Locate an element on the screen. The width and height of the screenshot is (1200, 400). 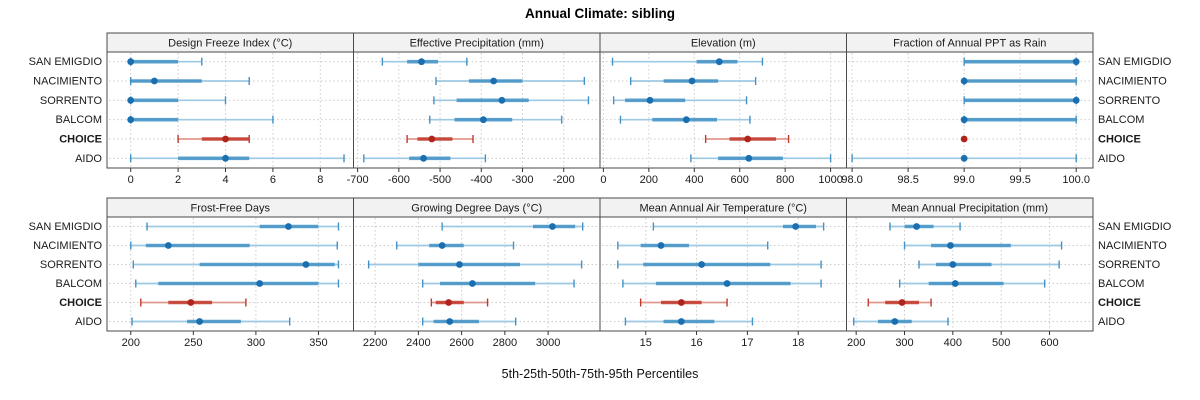
axis-tick-label: 2800 is located at coordinates (505, 343).